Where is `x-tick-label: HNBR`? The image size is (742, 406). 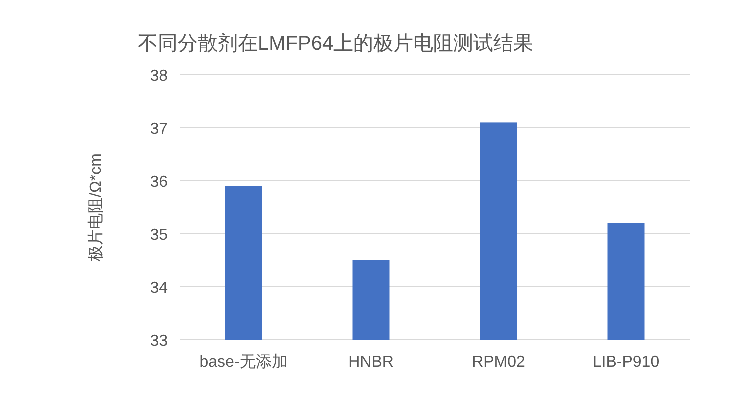
x-tick-label: HNBR is located at coordinates (371, 362).